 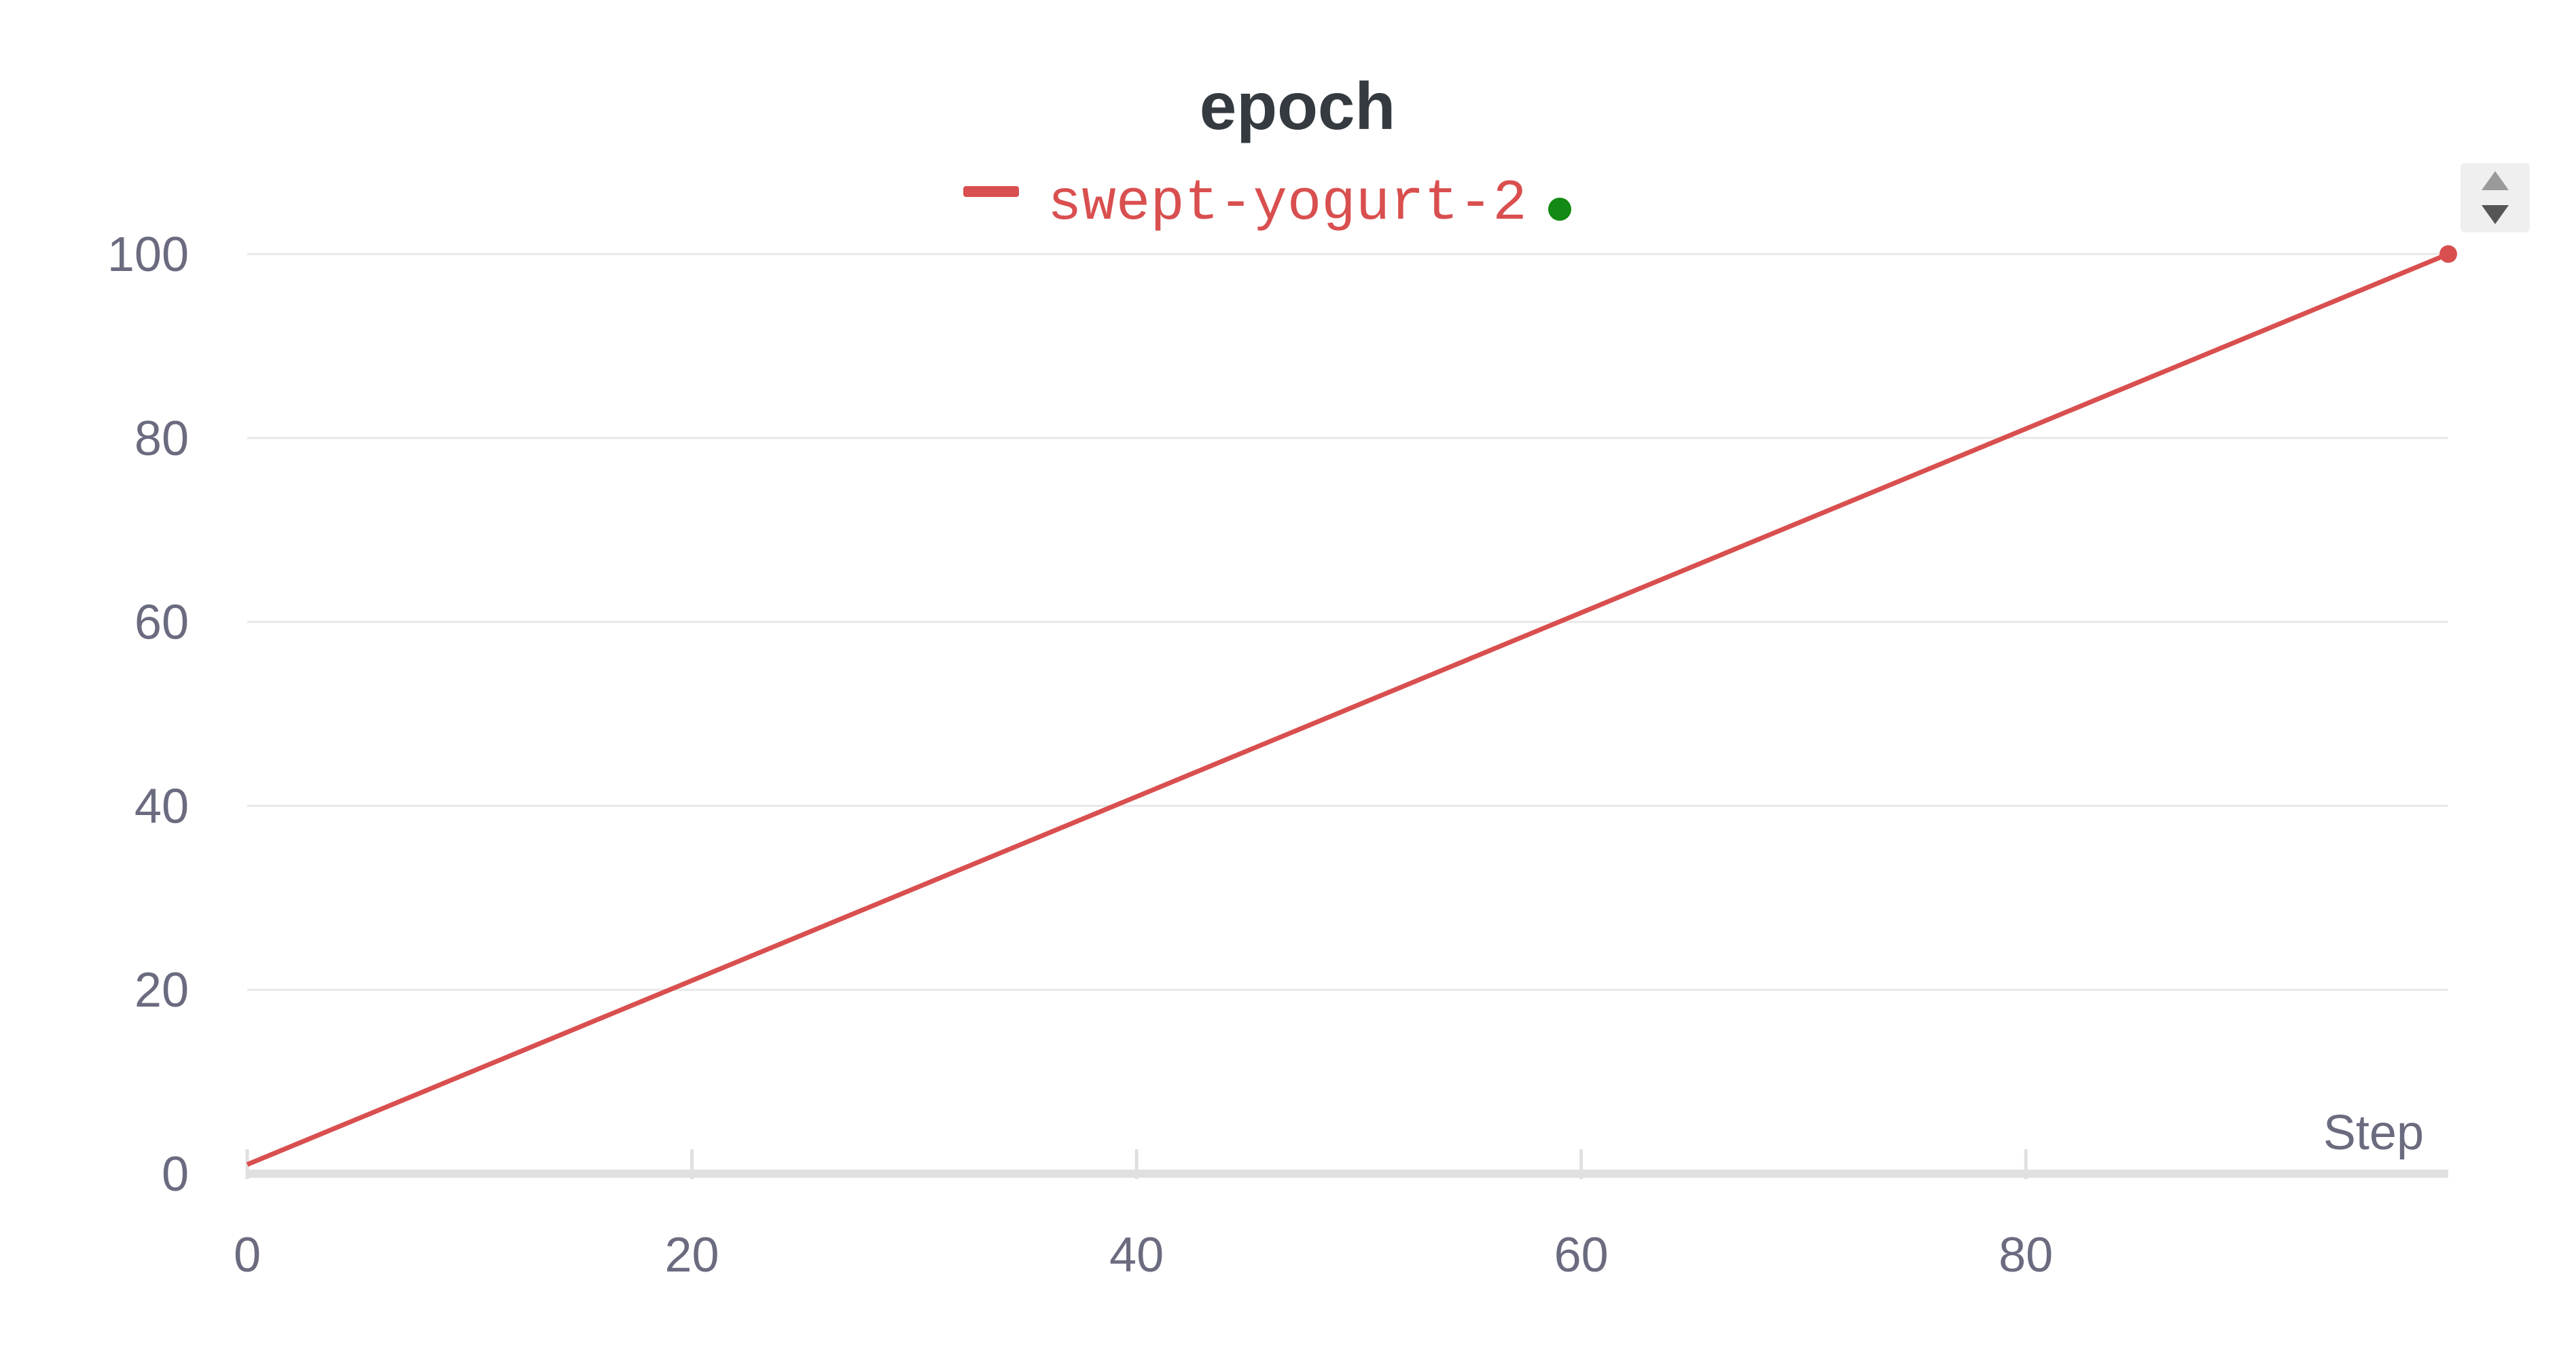 What do you see at coordinates (1143, 1215) in the screenshot?
I see `x-axis-ticks: 0 20 40 60 80` at bounding box center [1143, 1215].